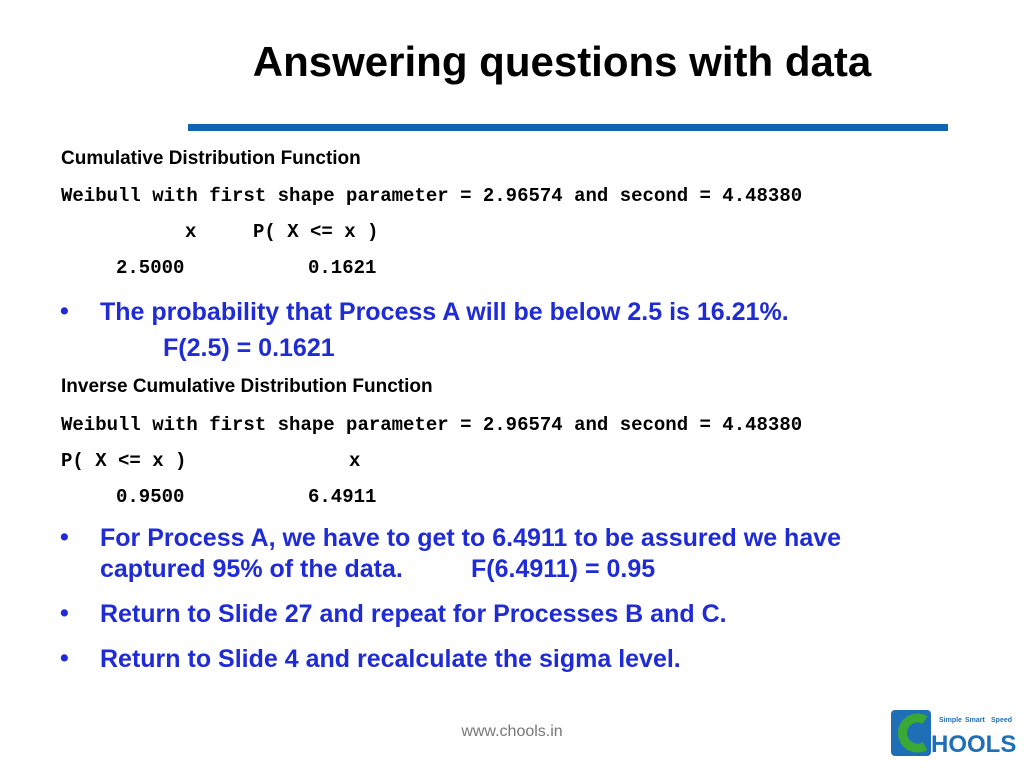 The height and width of the screenshot is (768, 1024). What do you see at coordinates (150, 268) in the screenshot?
I see `cdf-value-x: 2.5000` at bounding box center [150, 268].